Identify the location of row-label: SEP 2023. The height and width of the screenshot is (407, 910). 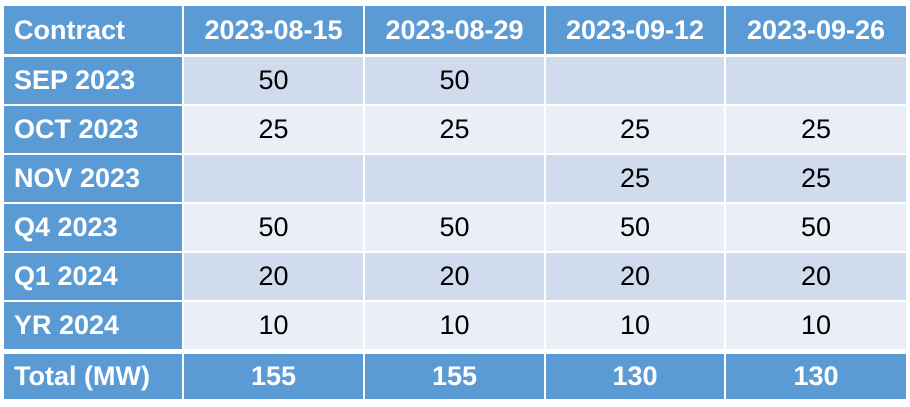
(94, 81).